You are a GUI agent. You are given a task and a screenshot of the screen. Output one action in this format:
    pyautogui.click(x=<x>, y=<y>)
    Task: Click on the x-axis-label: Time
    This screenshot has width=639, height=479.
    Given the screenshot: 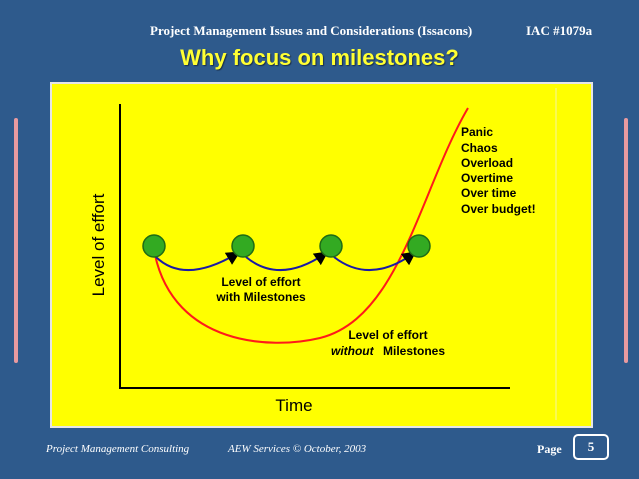 What is the action you would take?
    pyautogui.click(x=293, y=405)
    